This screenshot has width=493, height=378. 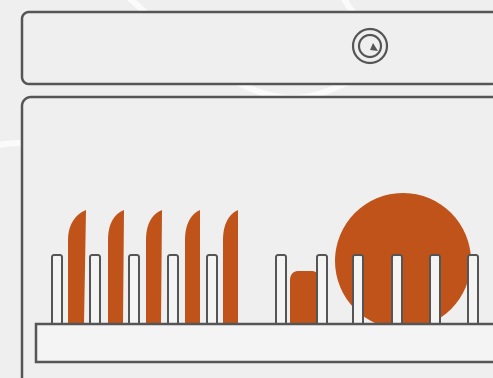 What do you see at coordinates (263, 343) in the screenshot?
I see `rack-base` at bounding box center [263, 343].